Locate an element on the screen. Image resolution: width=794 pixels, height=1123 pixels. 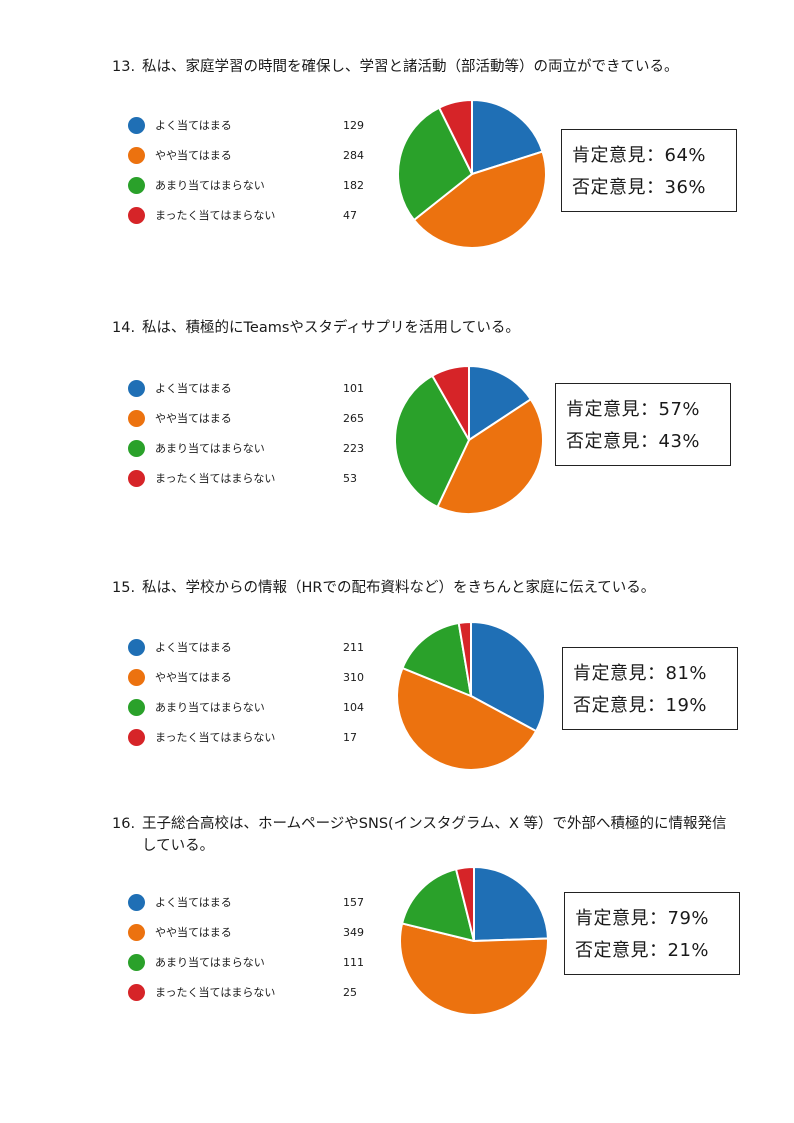
legend-count: 129 is located at coordinates (353, 125).